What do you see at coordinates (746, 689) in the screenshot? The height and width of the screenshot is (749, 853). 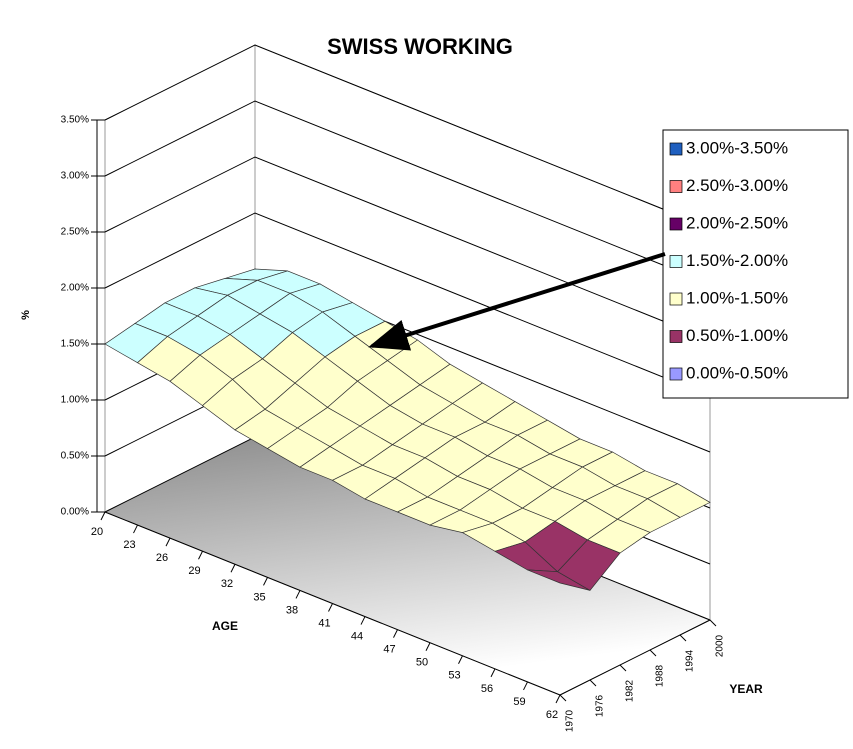 I see `y-axis-label: YEAR` at bounding box center [746, 689].